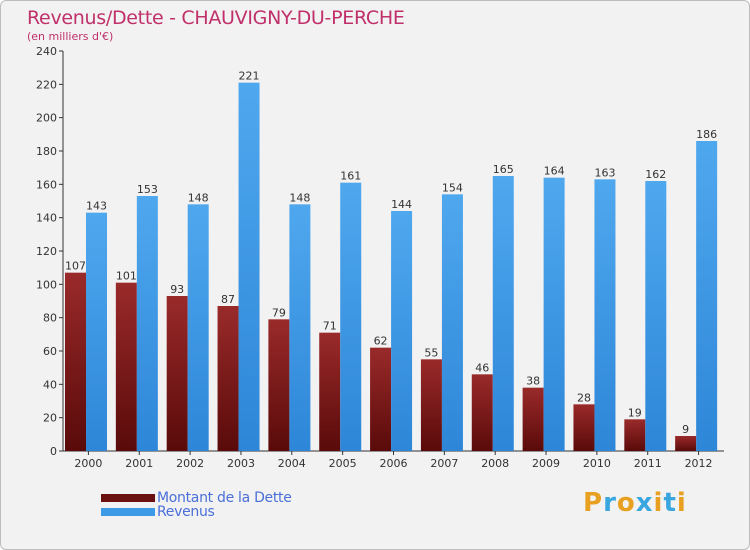 This screenshot has width=750, height=550. I want to click on data-label-revenus: 186, so click(706, 134).